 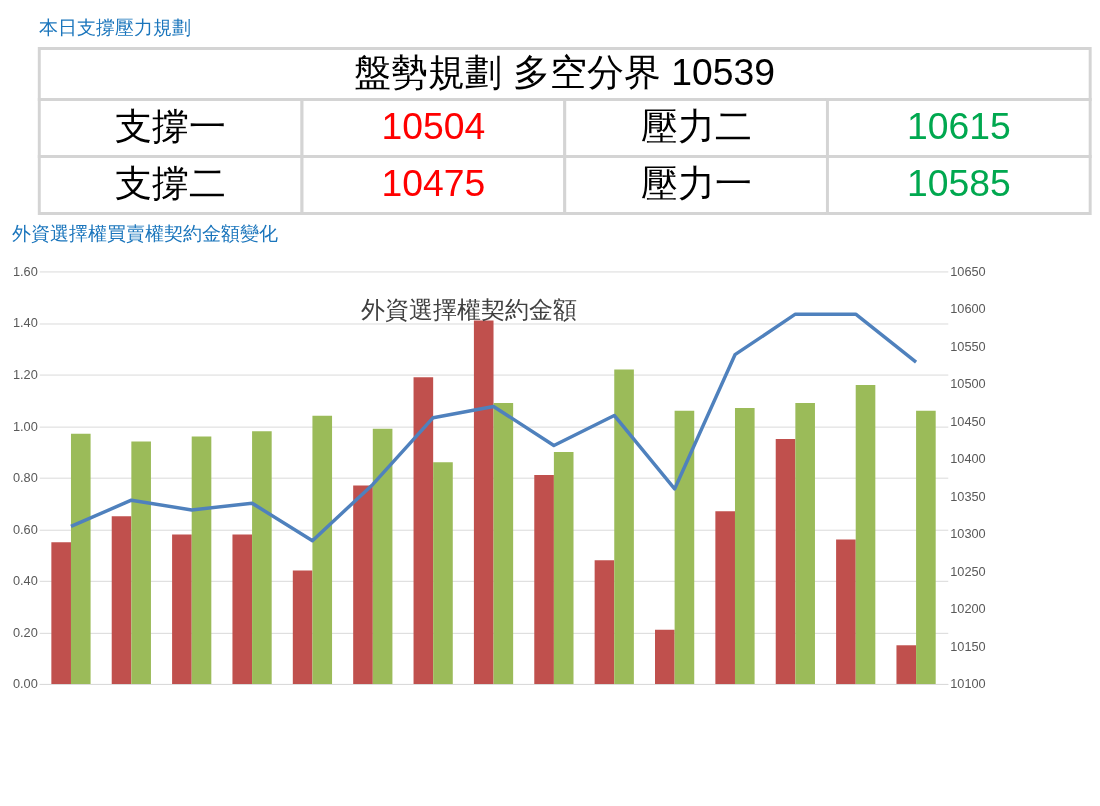 What do you see at coordinates (968, 459) in the screenshot?
I see `y2-tick-label: 10400` at bounding box center [968, 459].